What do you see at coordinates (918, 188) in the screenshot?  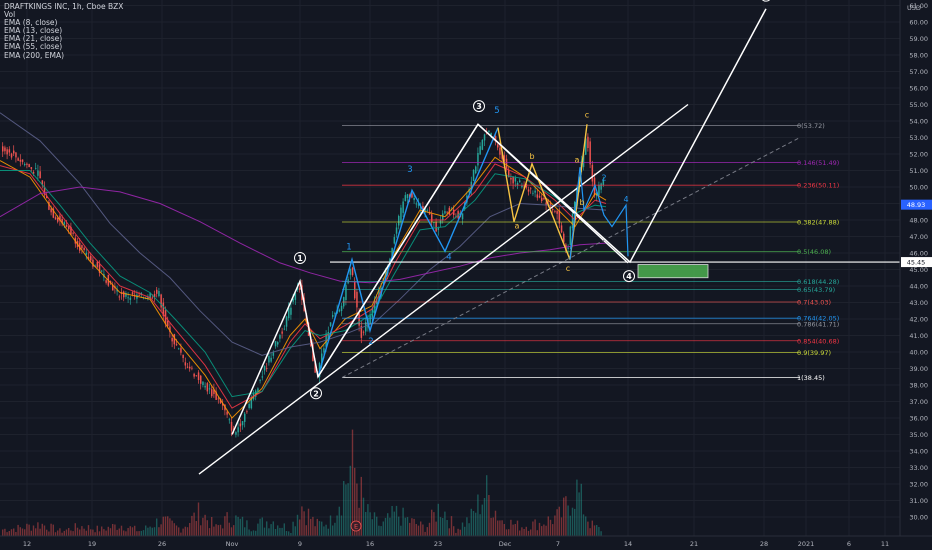 I see `price-tick-label: 50.00` at bounding box center [918, 188].